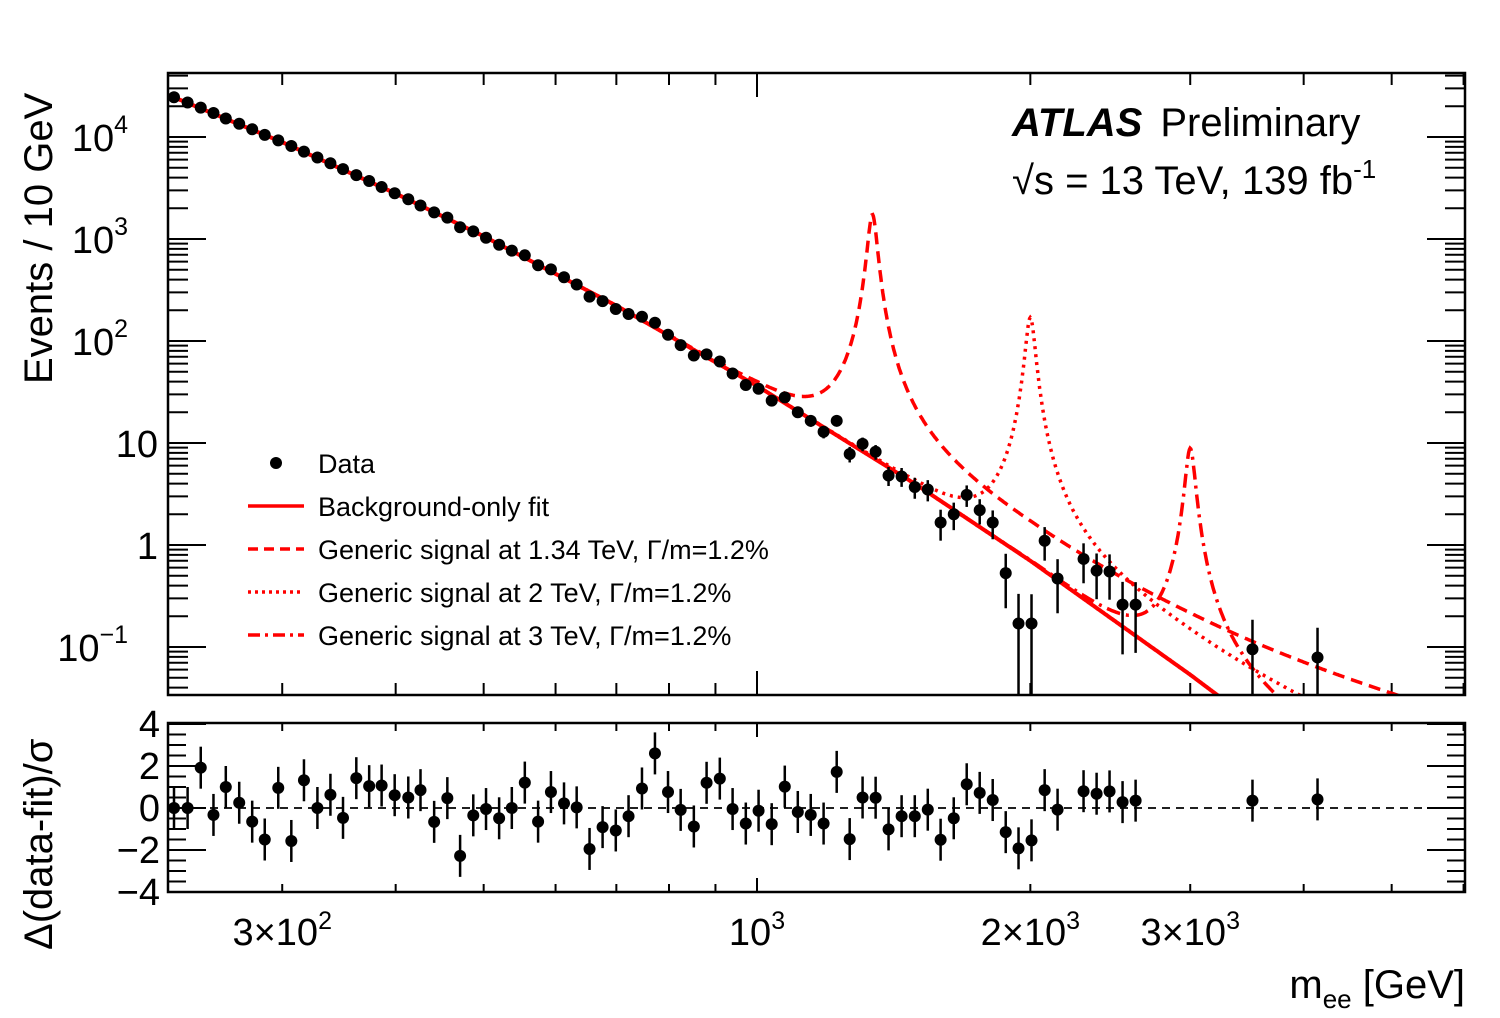 This screenshot has height=1018, width=1500. What do you see at coordinates (524, 636) in the screenshot?
I see `legend-label: Generic signal at 3 TeV, Γ/m=1.2%` at bounding box center [524, 636].